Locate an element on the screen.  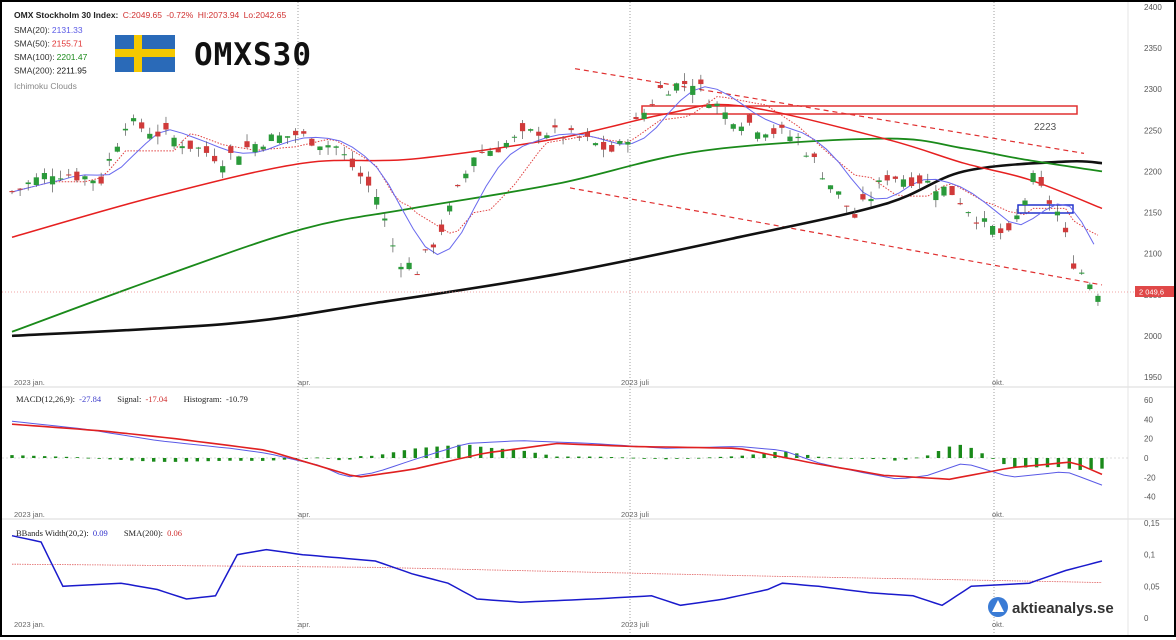
signal-value: -17.04 is located at coordinates (156, 399).